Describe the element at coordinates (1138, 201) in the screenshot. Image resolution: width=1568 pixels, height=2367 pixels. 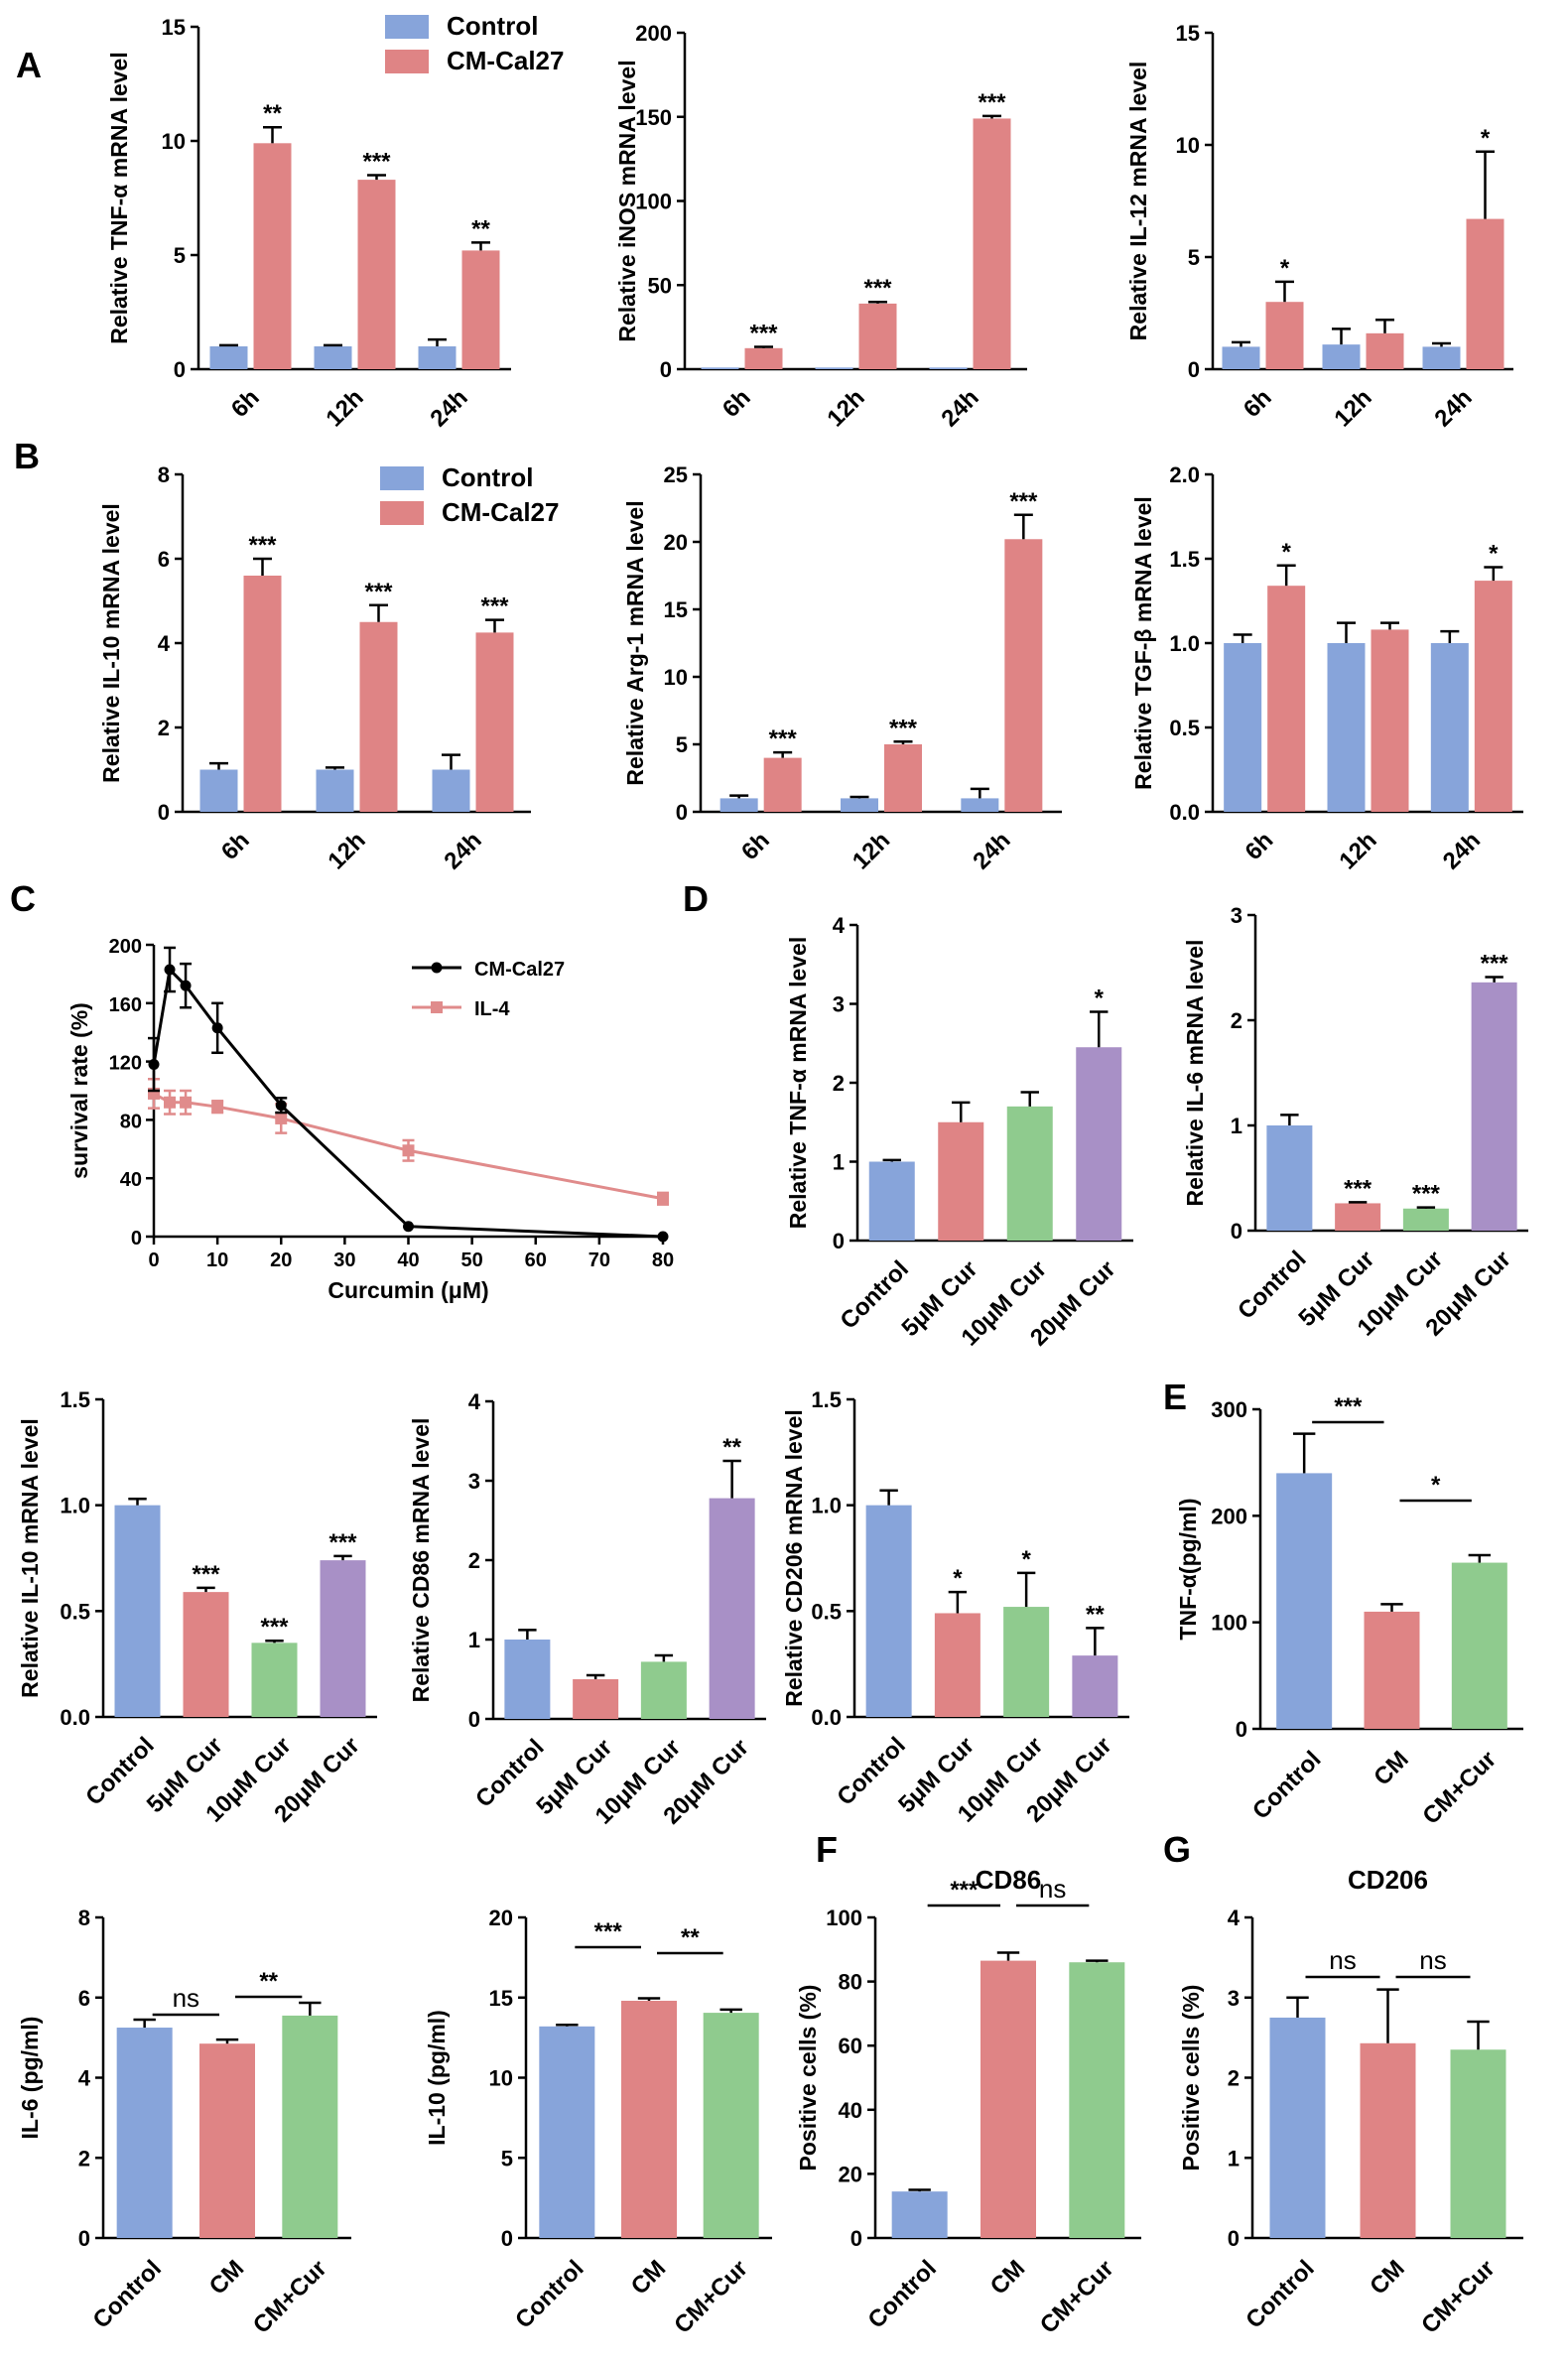
I see `y-axis-label: Relative IL-12 mRNA level` at that location.